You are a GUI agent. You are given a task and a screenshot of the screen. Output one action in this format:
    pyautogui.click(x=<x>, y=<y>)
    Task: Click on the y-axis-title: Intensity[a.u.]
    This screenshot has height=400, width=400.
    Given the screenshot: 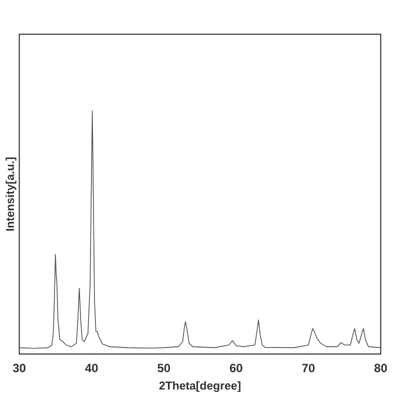 What is the action you would take?
    pyautogui.click(x=11, y=194)
    